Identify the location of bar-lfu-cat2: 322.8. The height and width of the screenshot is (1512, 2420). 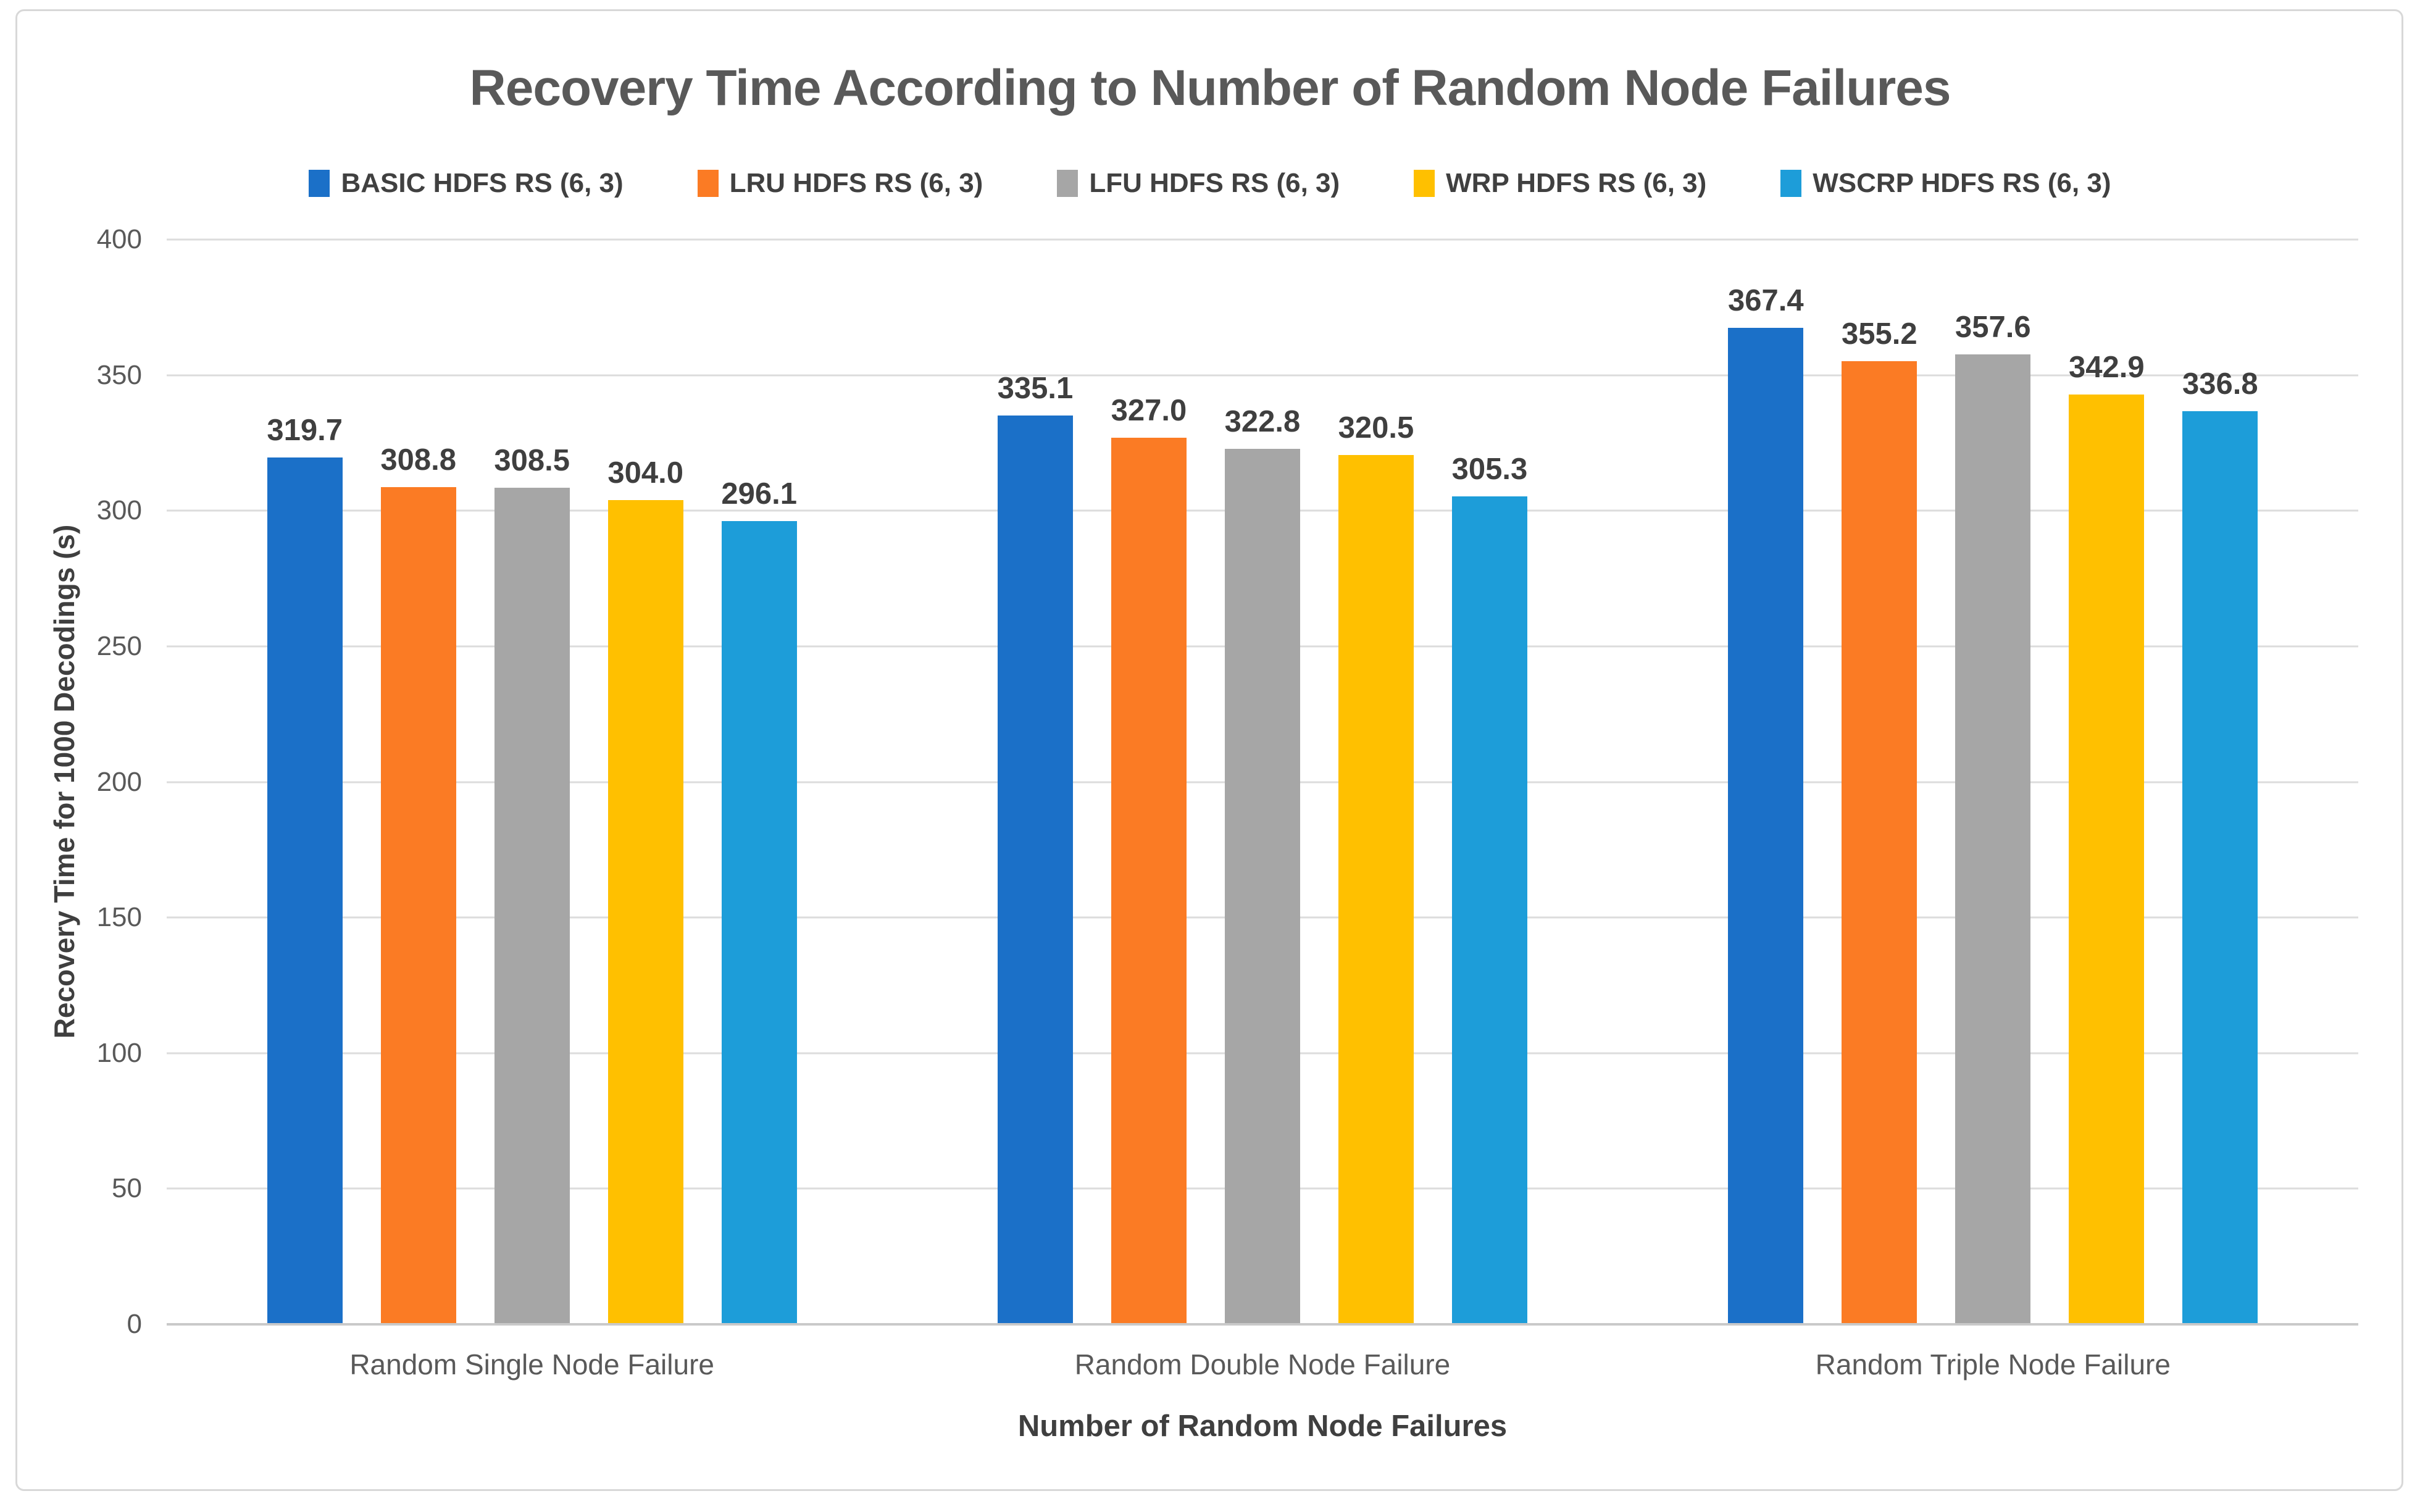
(1262, 864).